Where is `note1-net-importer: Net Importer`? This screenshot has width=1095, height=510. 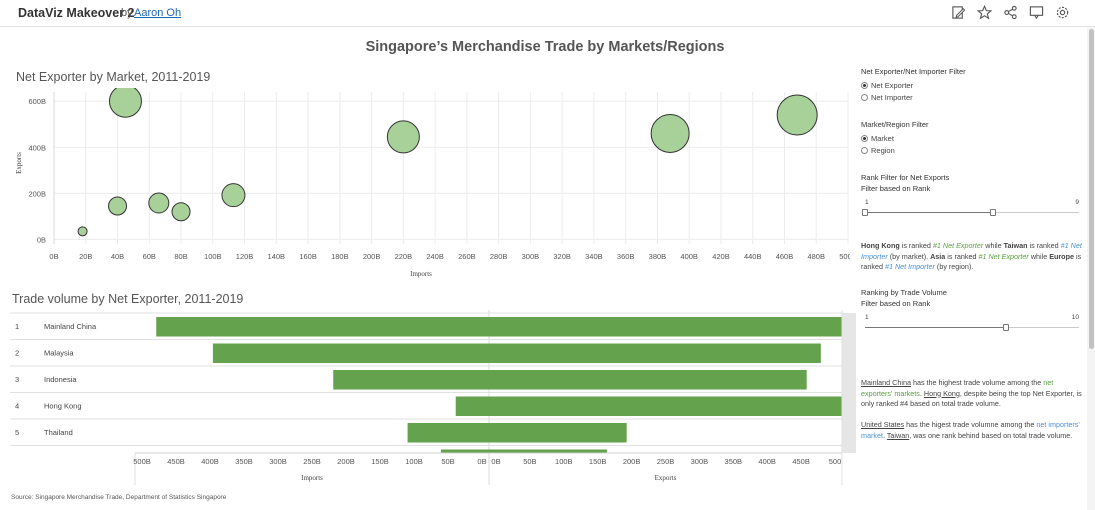
note1-net-importer: Net Importer is located at coordinates (914, 266).